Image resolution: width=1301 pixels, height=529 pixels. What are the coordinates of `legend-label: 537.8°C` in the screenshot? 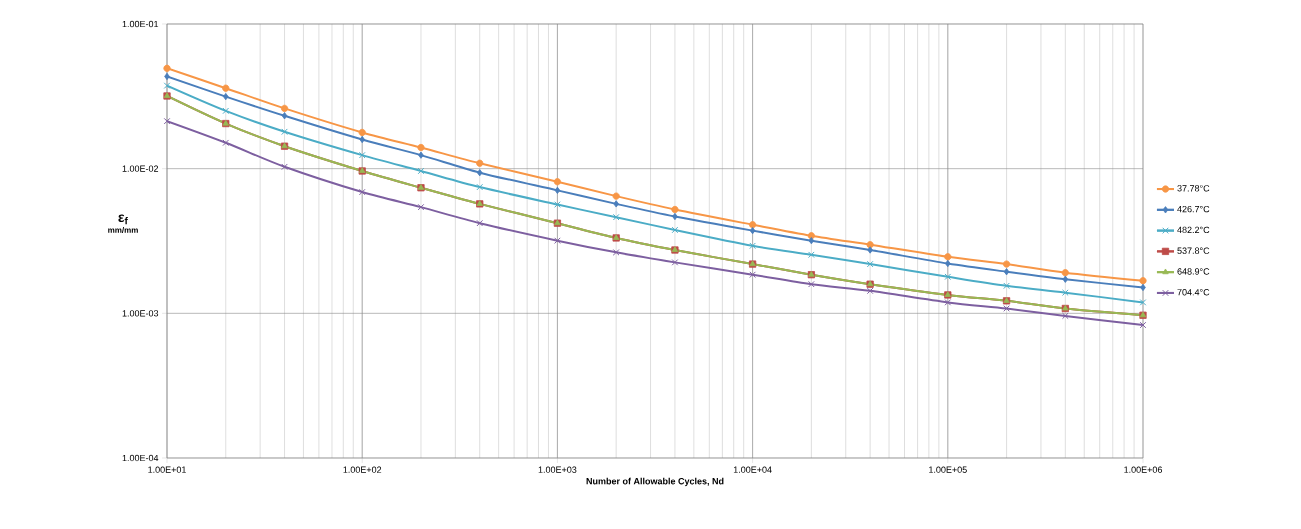 It's located at (1193, 250).